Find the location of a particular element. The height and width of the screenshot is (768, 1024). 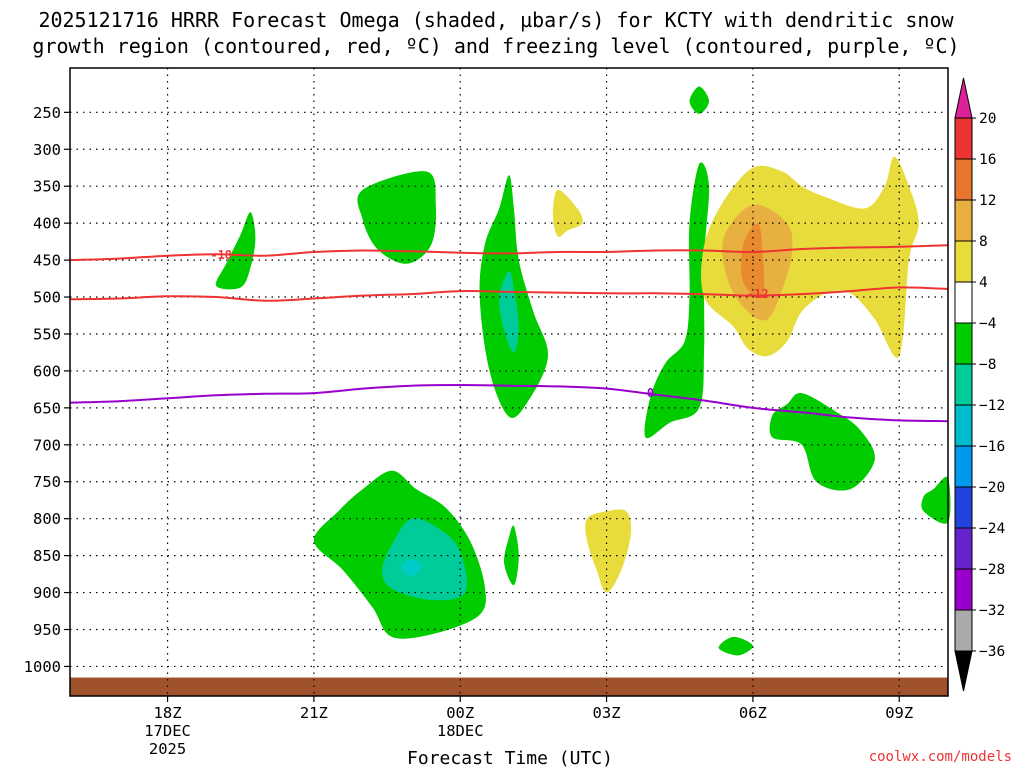

x-tick-label: 03Z is located at coordinates (607, 713).